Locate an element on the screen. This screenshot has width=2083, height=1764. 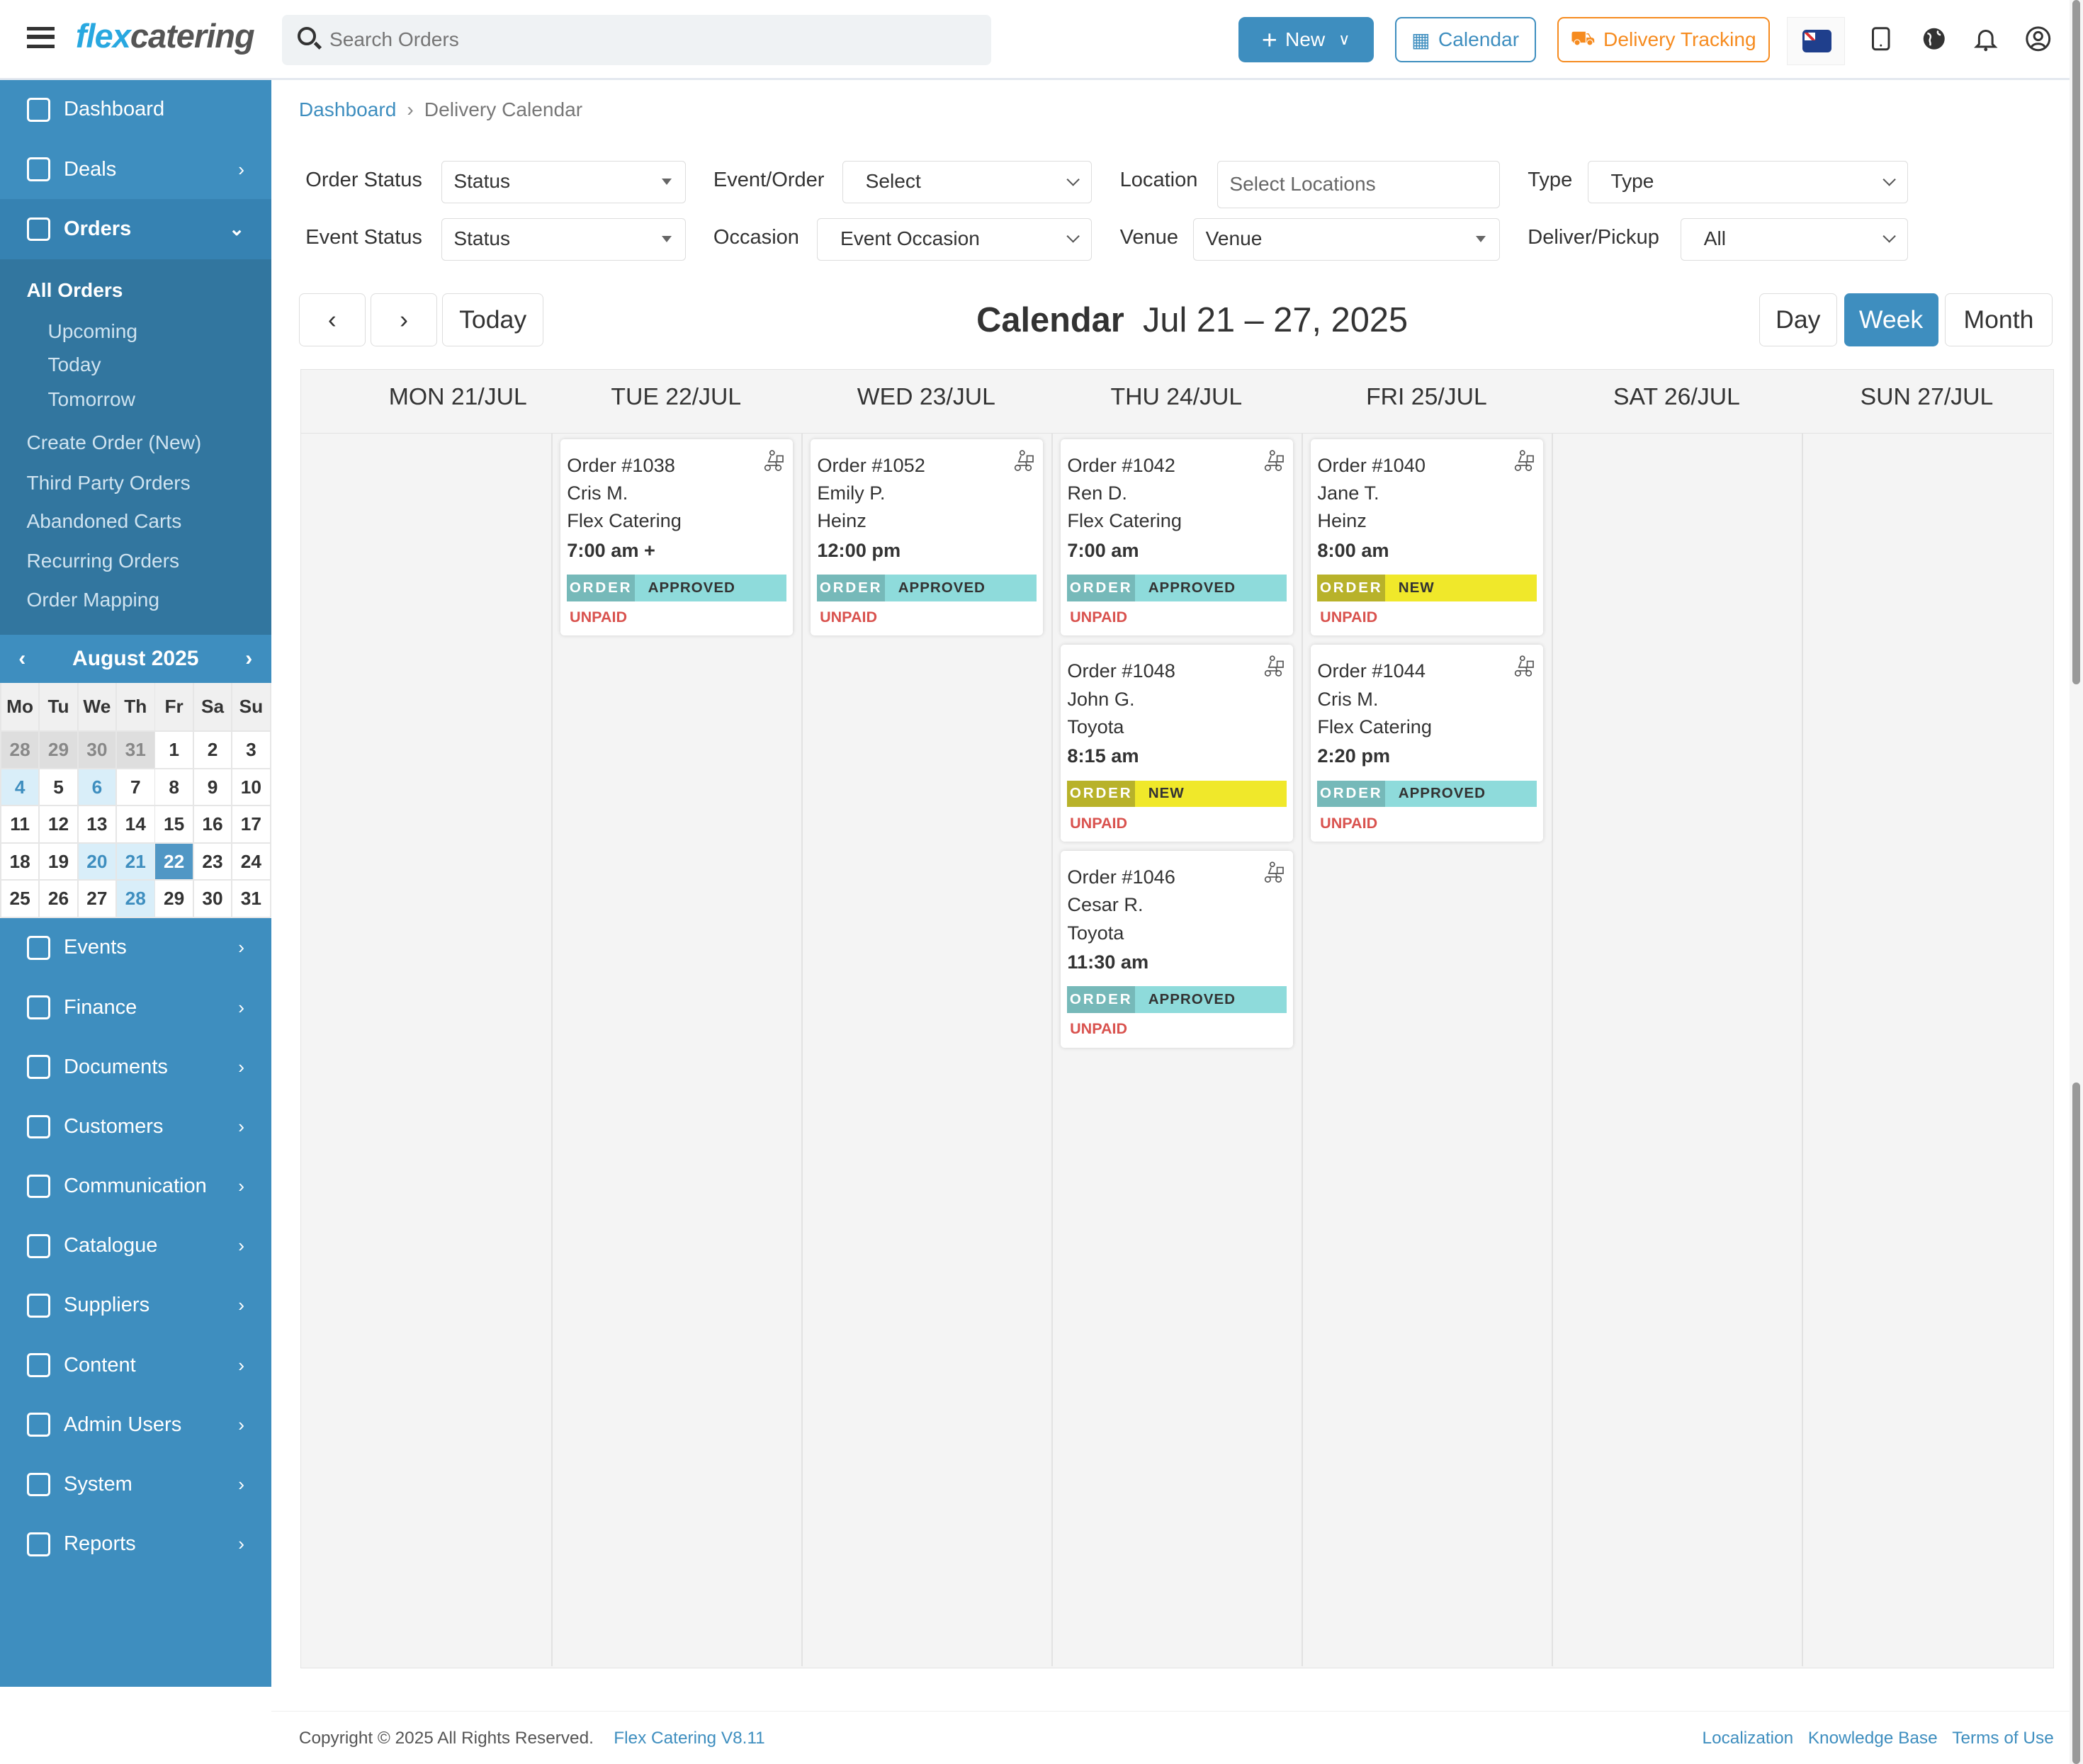
mini-cal-next-icon: › is located at coordinates (249, 658).